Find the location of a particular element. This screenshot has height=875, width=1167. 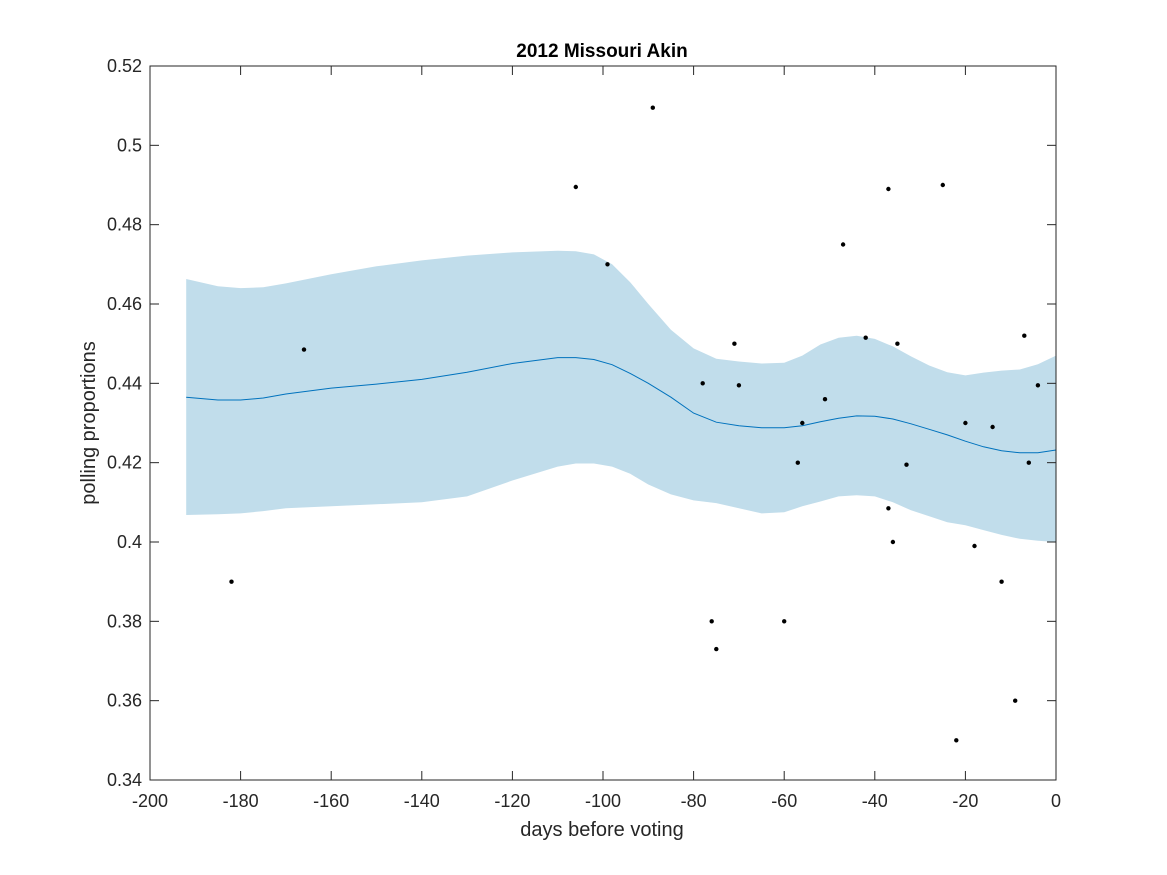

trend-line-layer is located at coordinates (621, 405).